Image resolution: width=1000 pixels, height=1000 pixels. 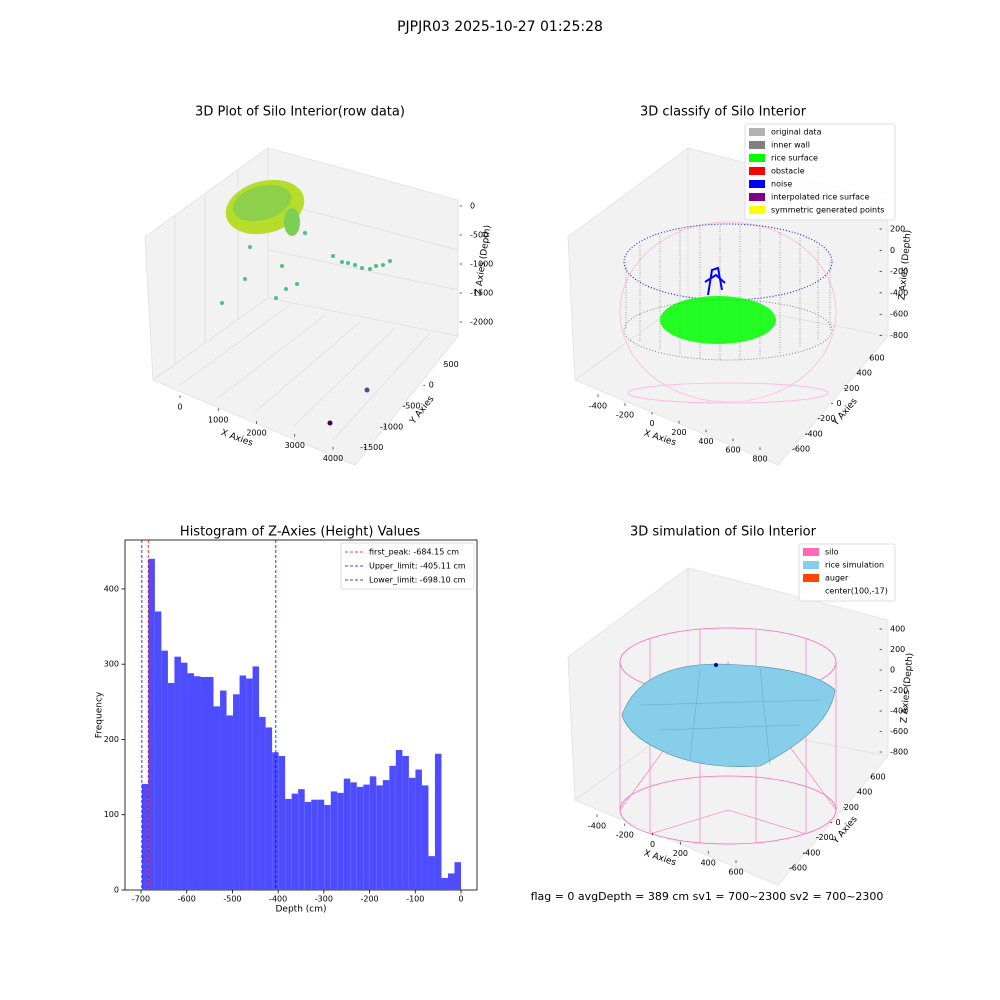 I want to click on x-tick-label: 2000, so click(x=256, y=432).